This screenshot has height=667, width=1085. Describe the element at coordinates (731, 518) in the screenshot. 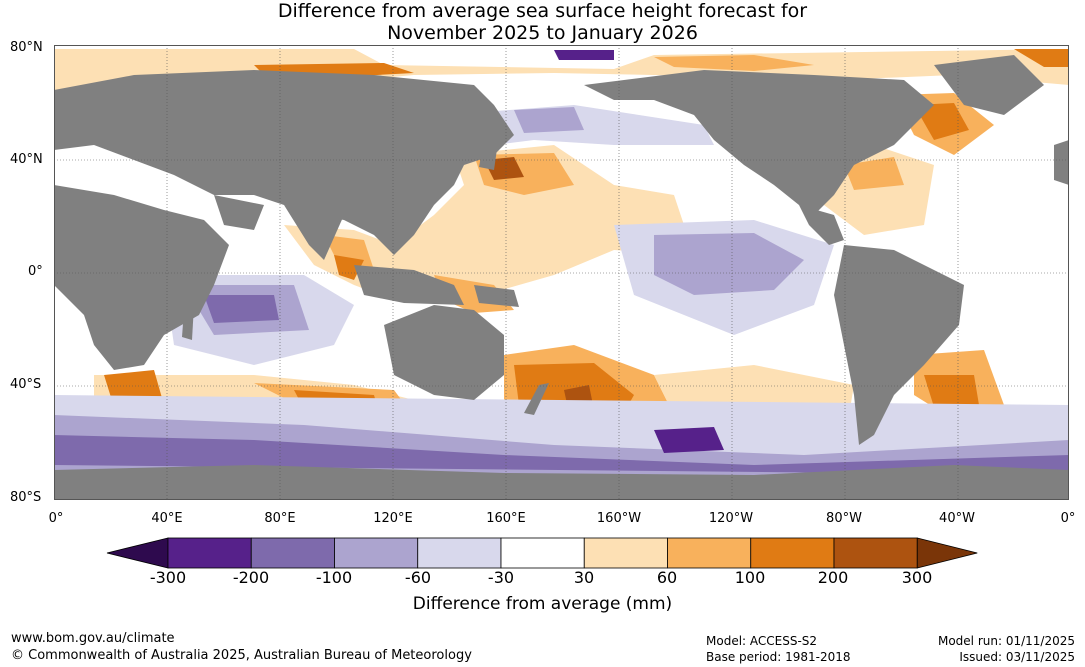

I see `lon-label-120w: 120°W` at that location.